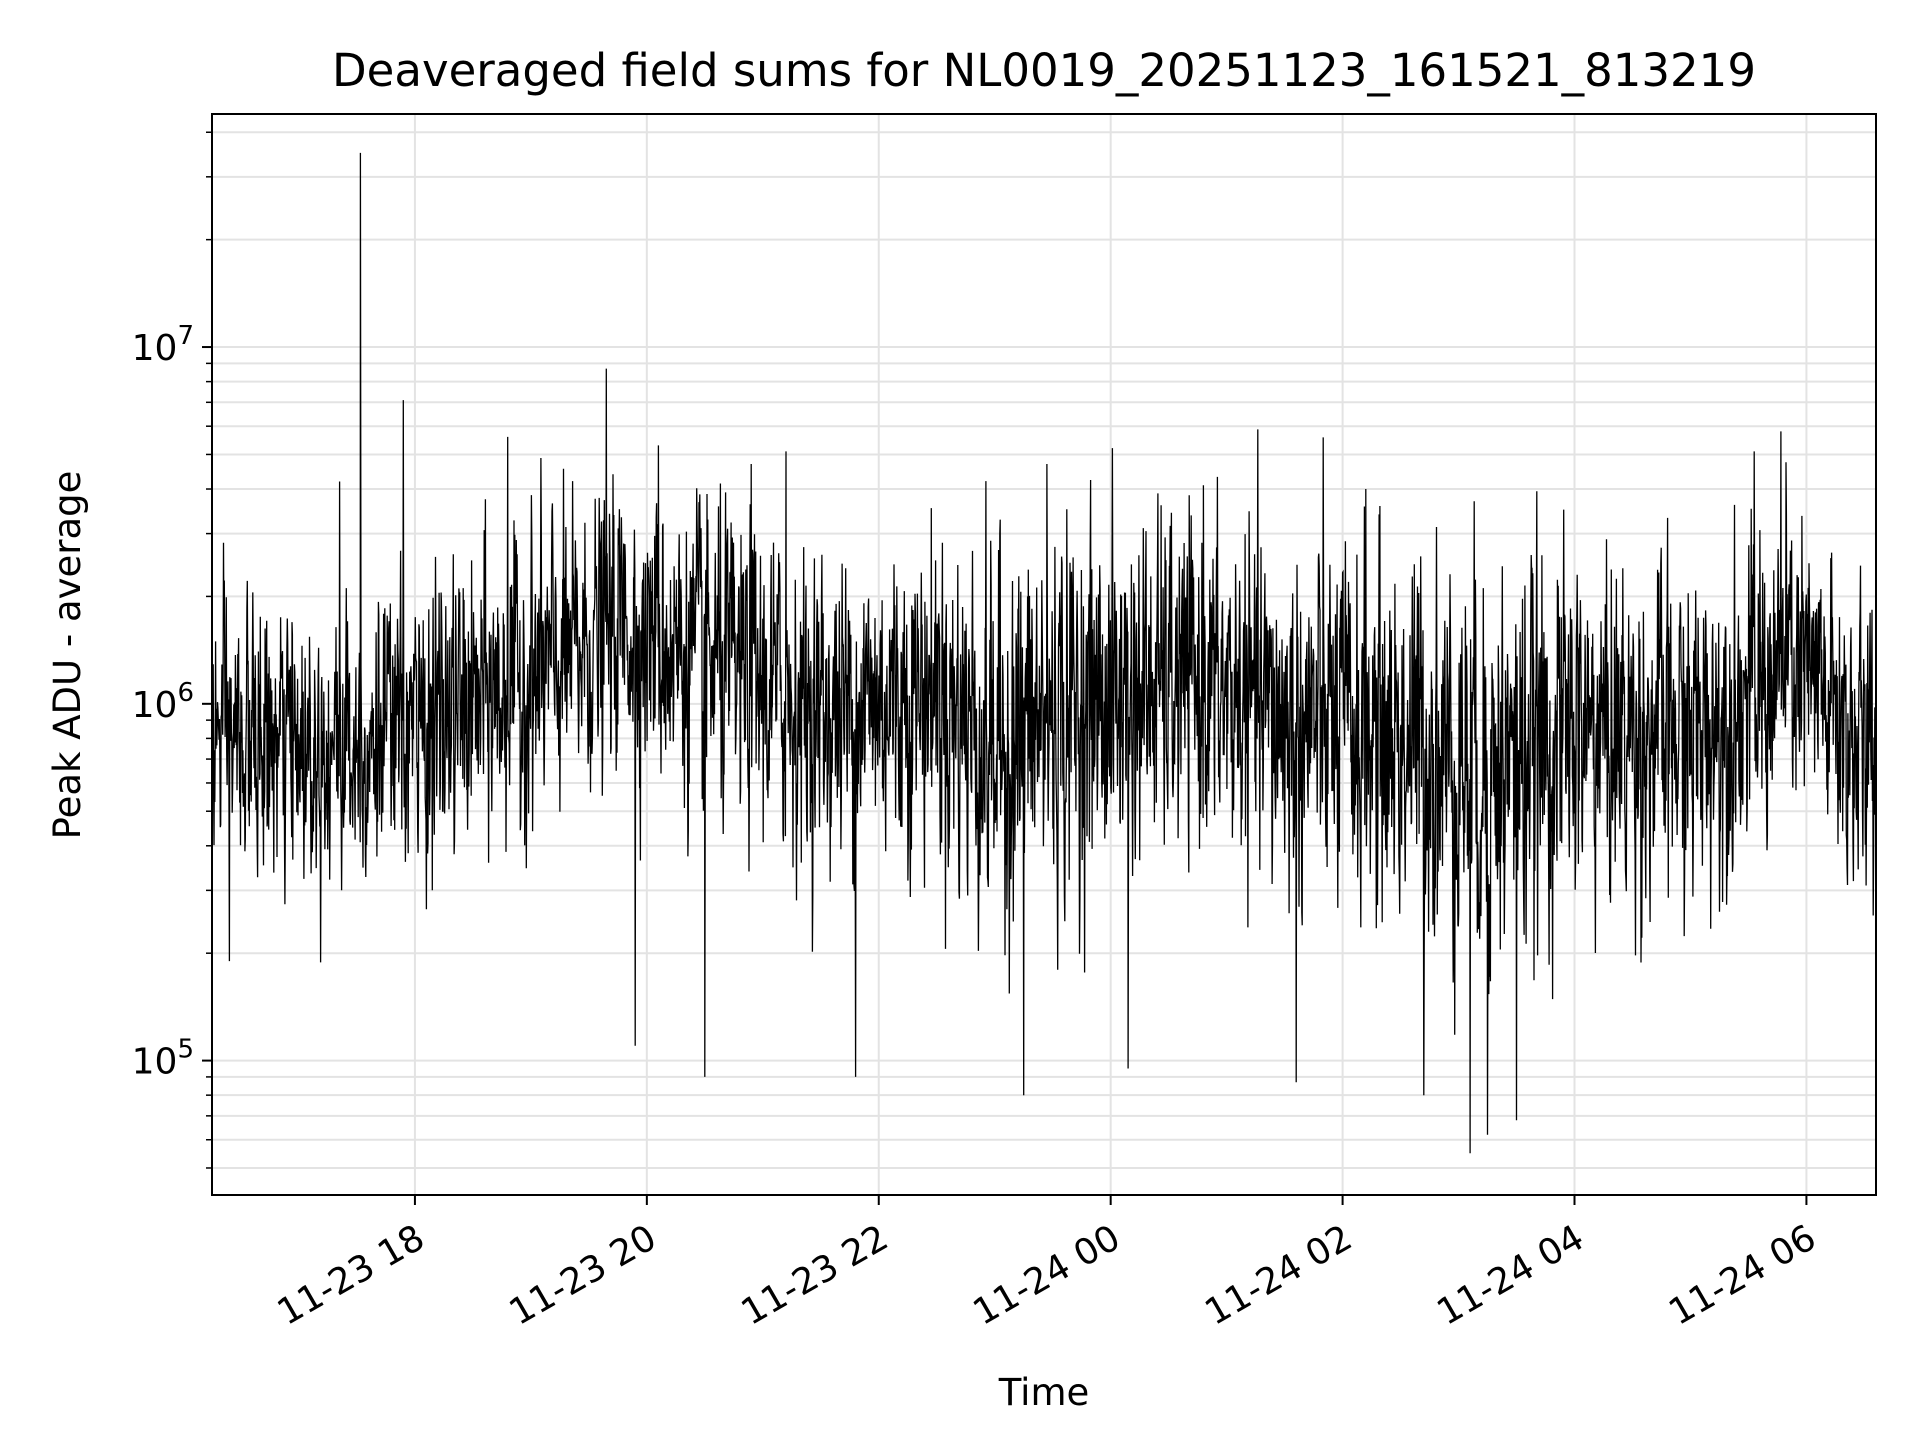 This screenshot has width=1920, height=1440. What do you see at coordinates (185, 693) in the screenshot?
I see `y-tick-label-exponent: 6` at bounding box center [185, 693].